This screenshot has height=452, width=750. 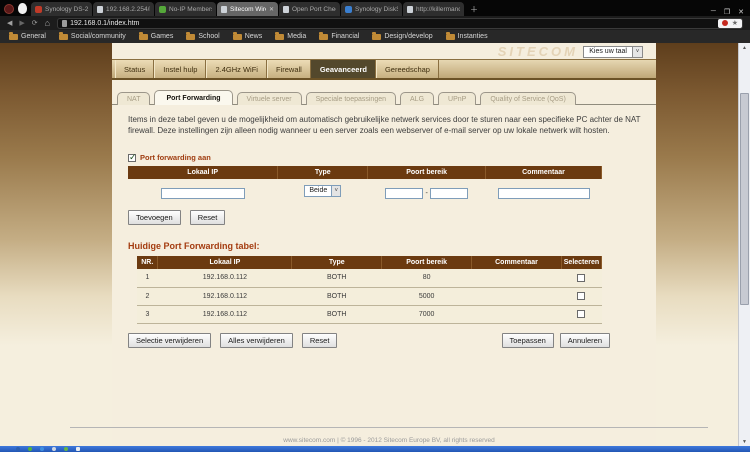 I want to click on cell-port: 80, so click(x=426, y=278).